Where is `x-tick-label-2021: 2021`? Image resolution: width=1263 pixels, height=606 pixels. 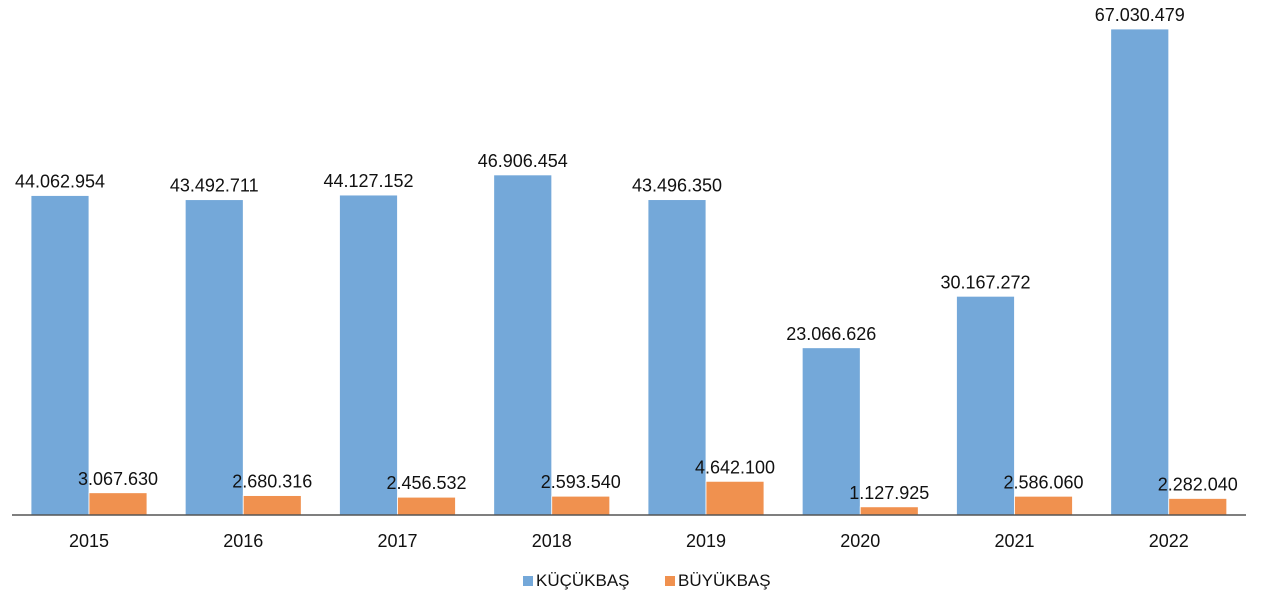 x-tick-label-2021: 2021 is located at coordinates (1014, 541).